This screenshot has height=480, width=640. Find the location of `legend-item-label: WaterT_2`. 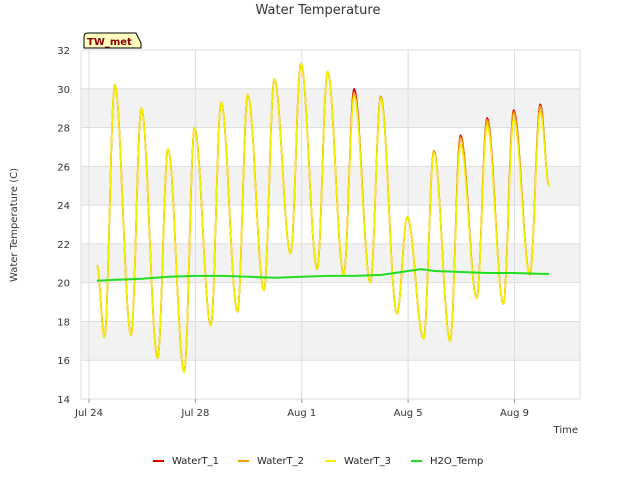

legend-item-label: WaterT_2 is located at coordinates (280, 461).